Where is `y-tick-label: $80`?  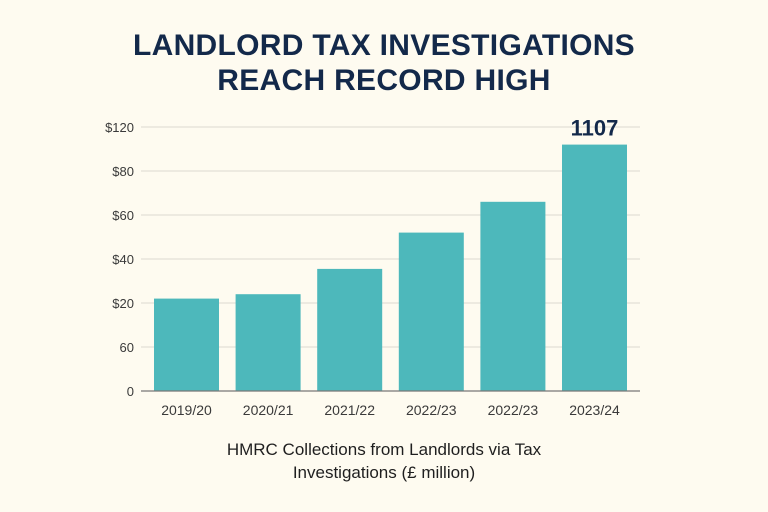
y-tick-label: $80 is located at coordinates (123, 171).